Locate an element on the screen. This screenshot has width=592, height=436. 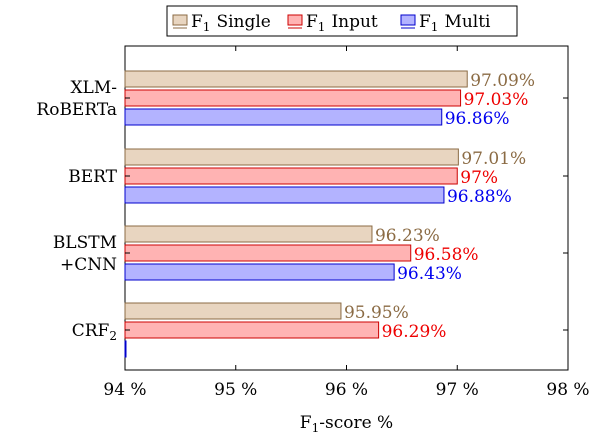
data-label: 97.01% is located at coordinates (493, 159).